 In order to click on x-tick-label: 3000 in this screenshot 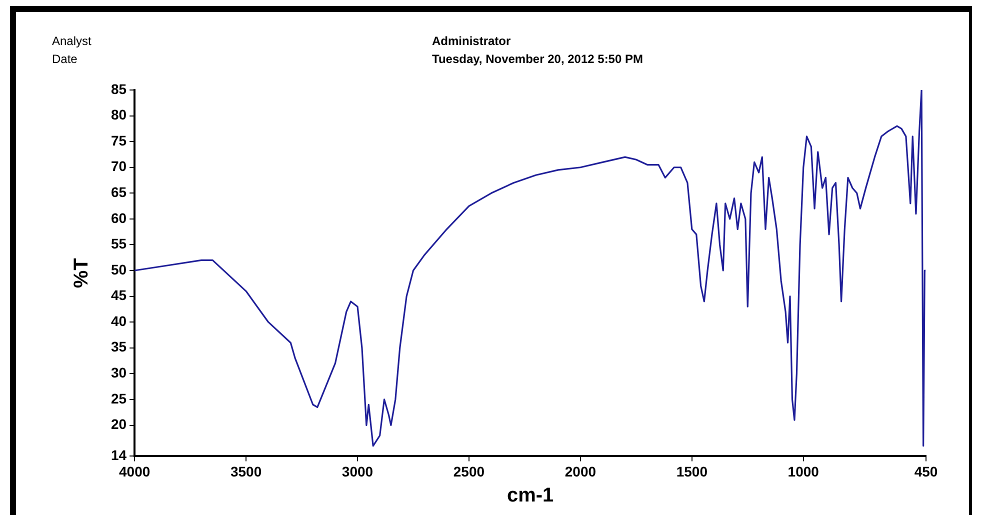, I will do `click(358, 471)`.